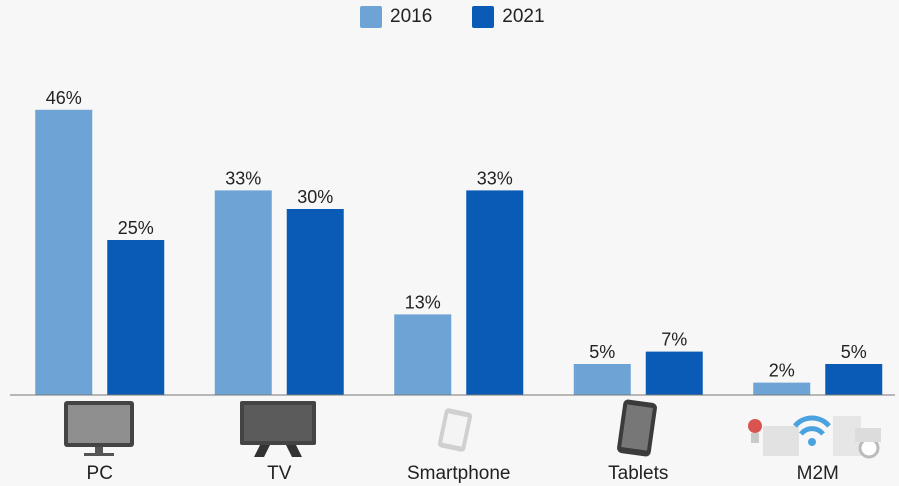 This screenshot has width=899, height=486. Describe the element at coordinates (854, 379) in the screenshot. I see `bar-m2m-2021` at that location.